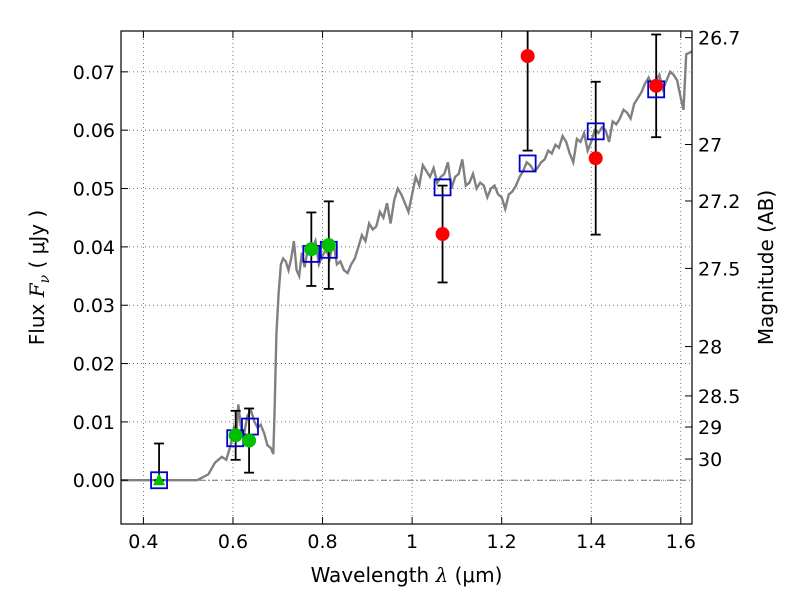  I want to click on x-tick-label-6: 1.6, so click(681, 542).